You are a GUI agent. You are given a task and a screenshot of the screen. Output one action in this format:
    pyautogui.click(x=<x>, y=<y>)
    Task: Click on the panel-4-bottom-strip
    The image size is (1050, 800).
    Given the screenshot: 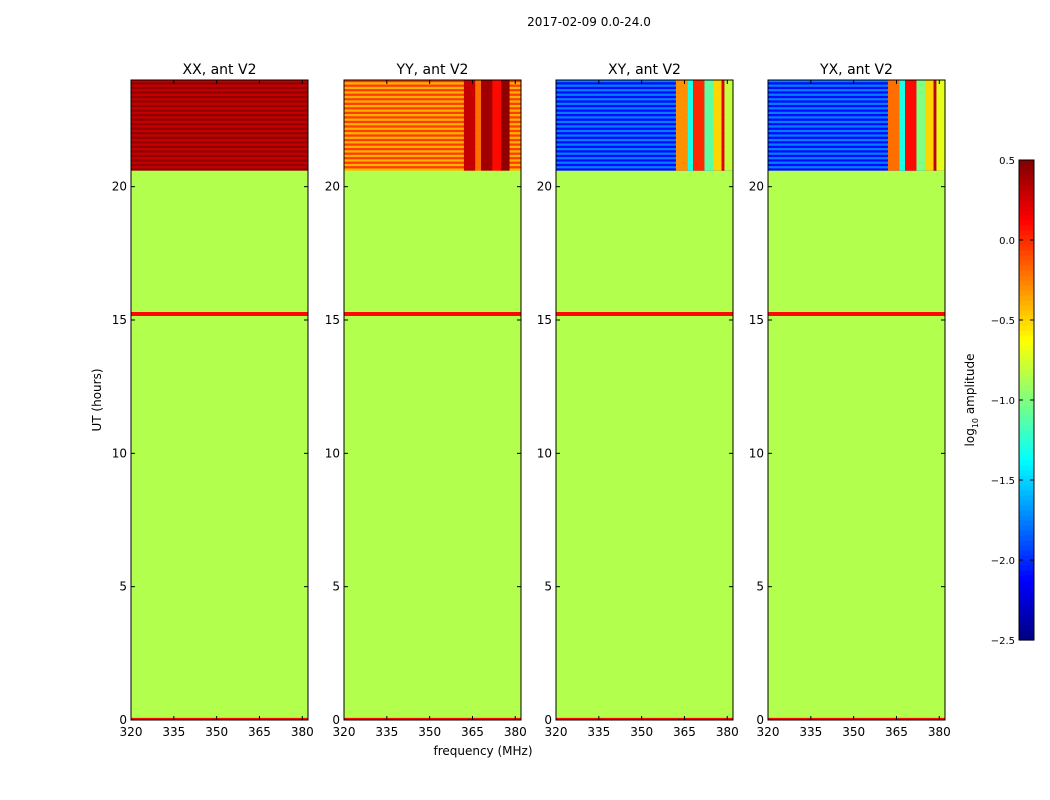 What is the action you would take?
    pyautogui.click(x=856, y=718)
    